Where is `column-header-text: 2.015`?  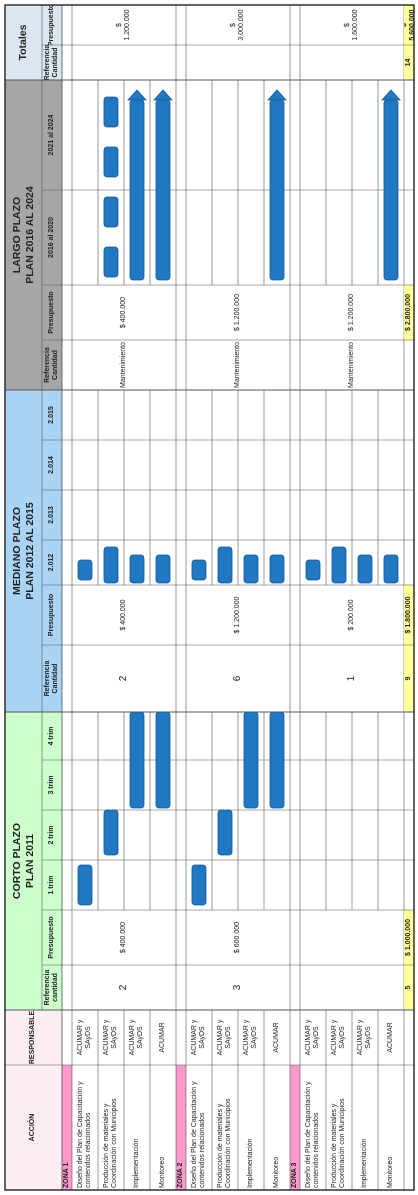
column-header-text: 2.015 is located at coordinates (51, 415).